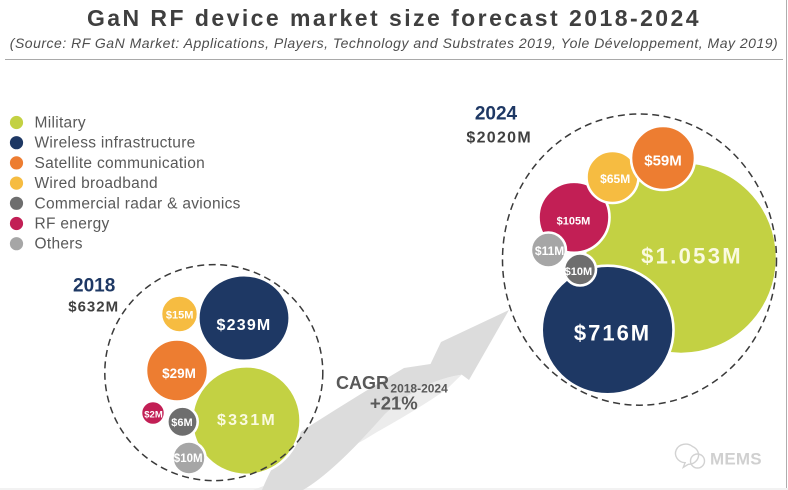 The image size is (788, 490). I want to click on svg-text: Wireless infrastructure, so click(115, 143).